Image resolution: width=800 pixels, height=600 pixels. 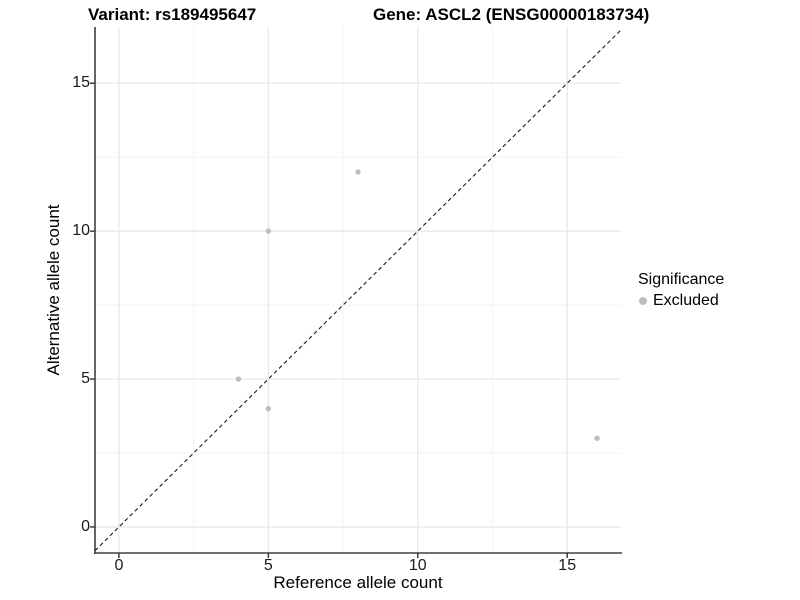 What do you see at coordinates (511, 14) in the screenshot?
I see `chart-title-gene: Gene: ASCL2 (ENSG00000183734)` at bounding box center [511, 14].